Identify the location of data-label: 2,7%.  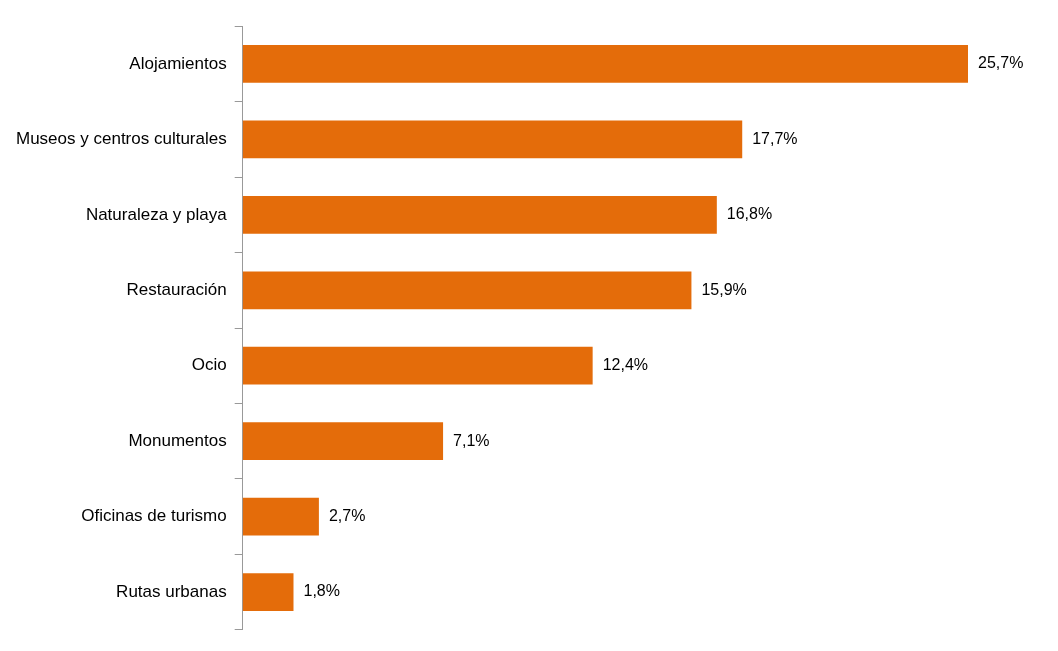
(347, 516).